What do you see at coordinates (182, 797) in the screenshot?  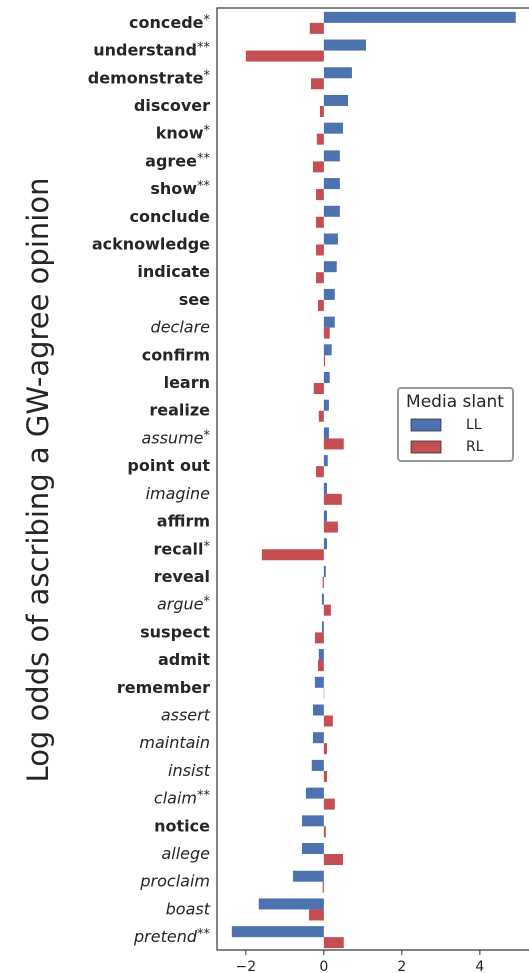 I see `y-tick-label: claim**` at bounding box center [182, 797].